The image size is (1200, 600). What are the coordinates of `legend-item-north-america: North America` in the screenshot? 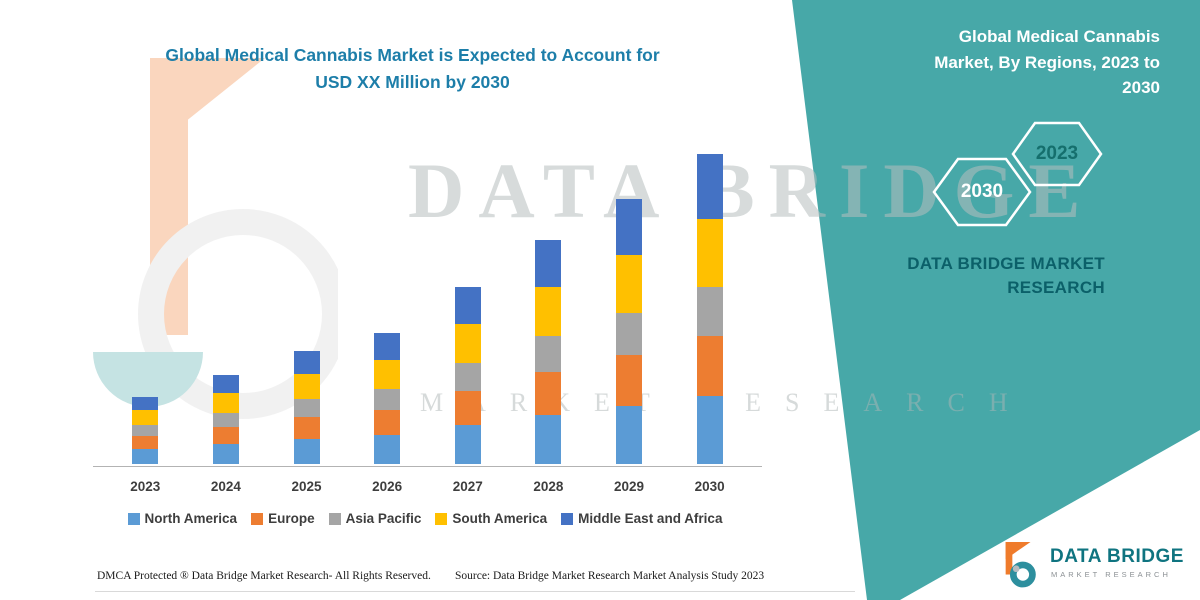 It's located at (182, 518).